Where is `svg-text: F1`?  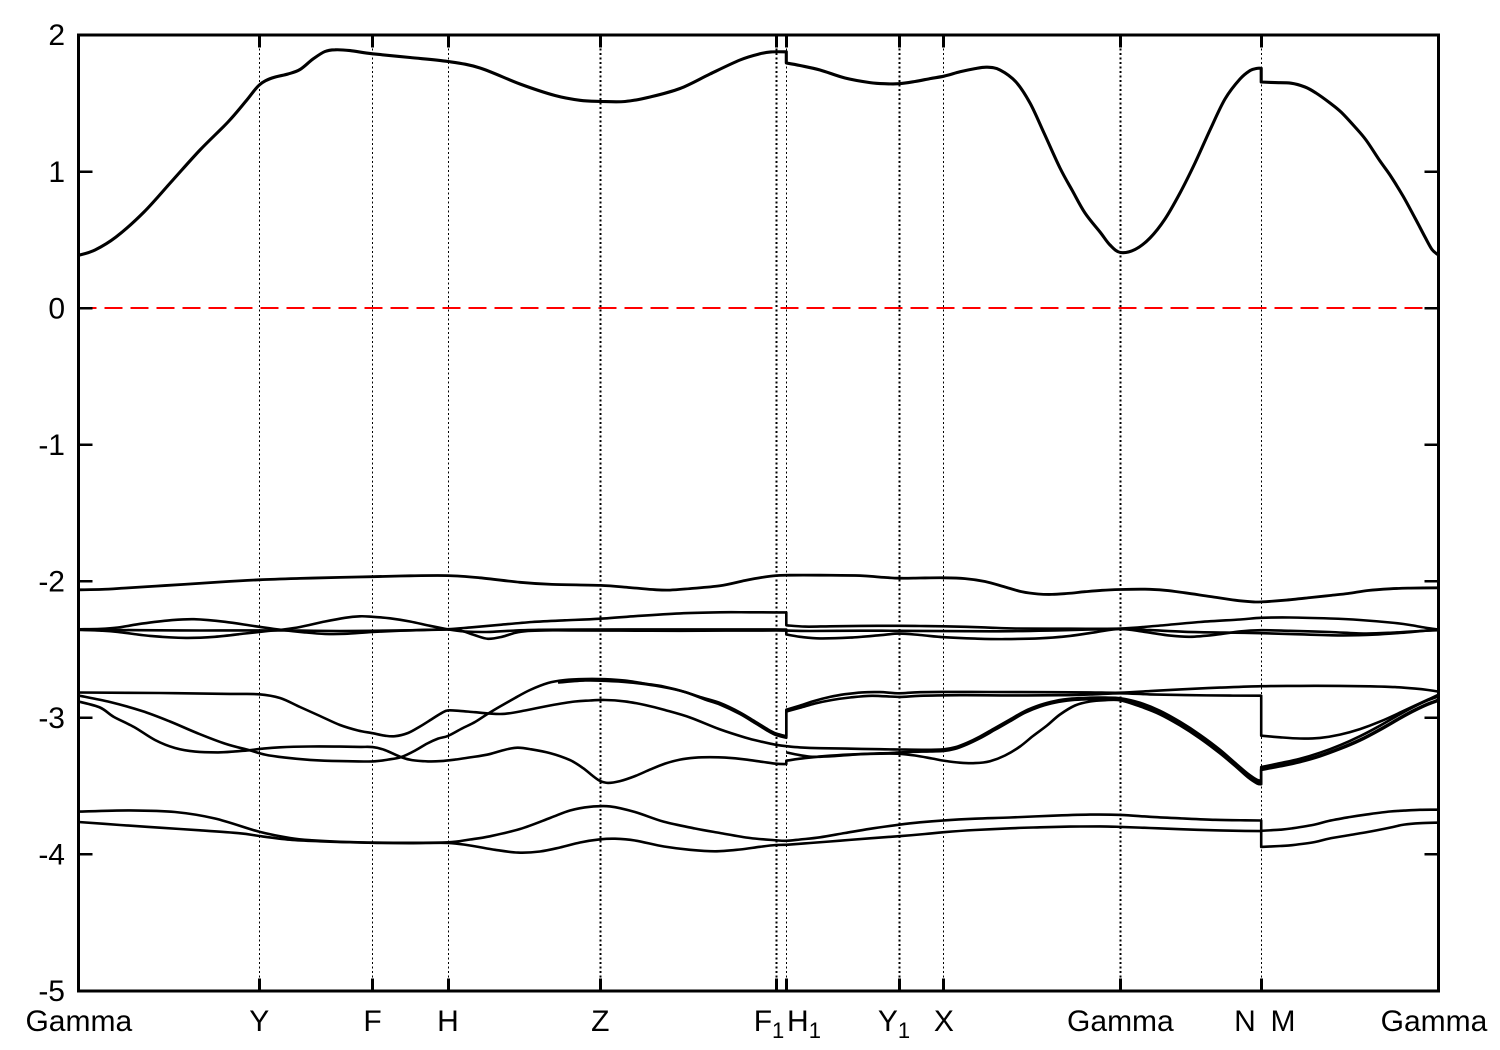 svg-text: F1 is located at coordinates (769, 1024).